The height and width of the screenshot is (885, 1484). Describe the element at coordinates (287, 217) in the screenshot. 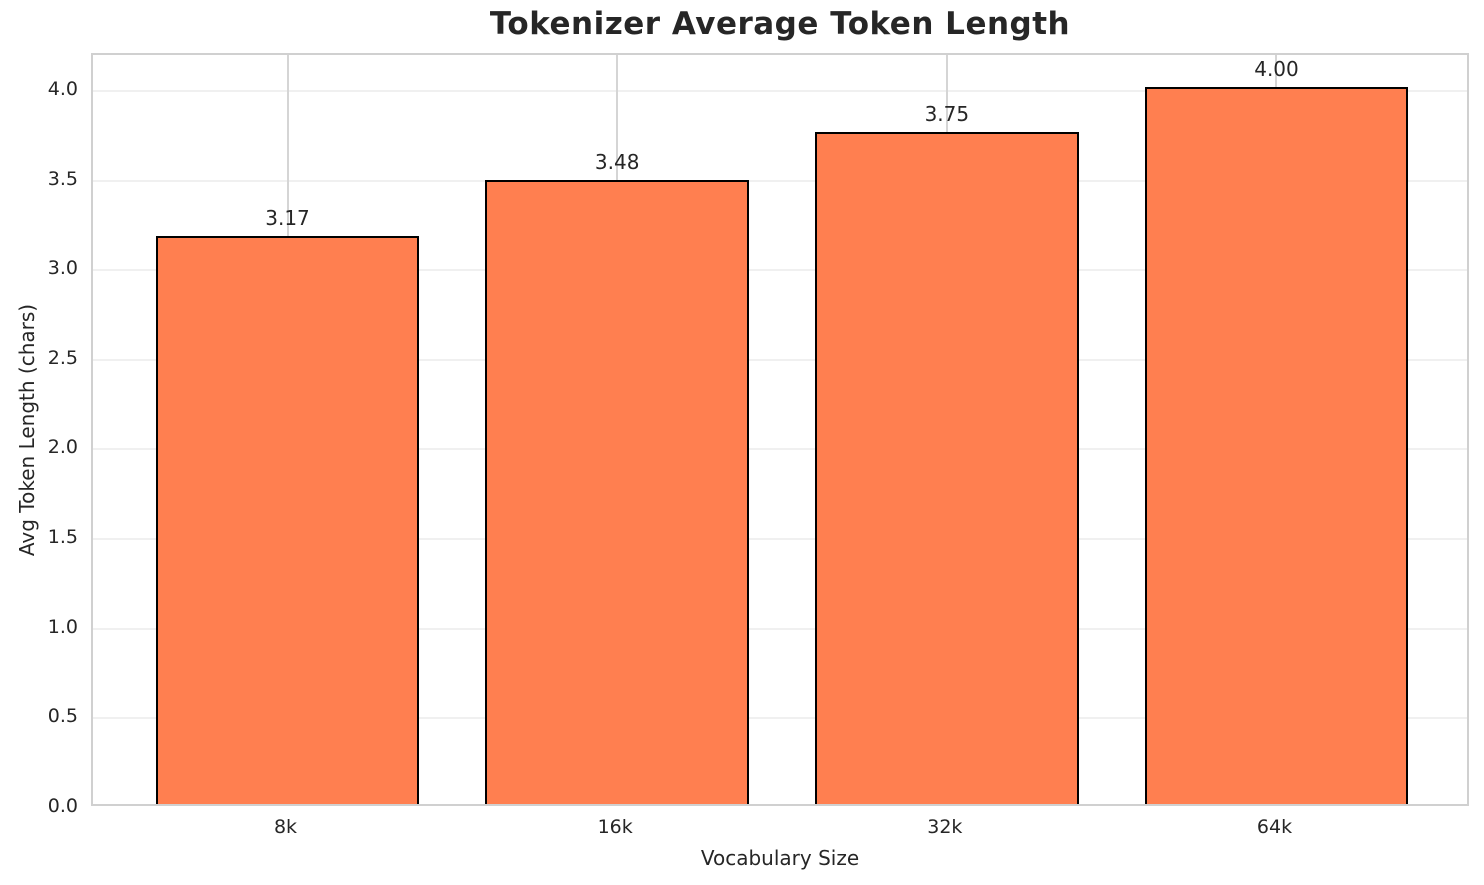

I see `bar-value-label: 3.17` at that location.